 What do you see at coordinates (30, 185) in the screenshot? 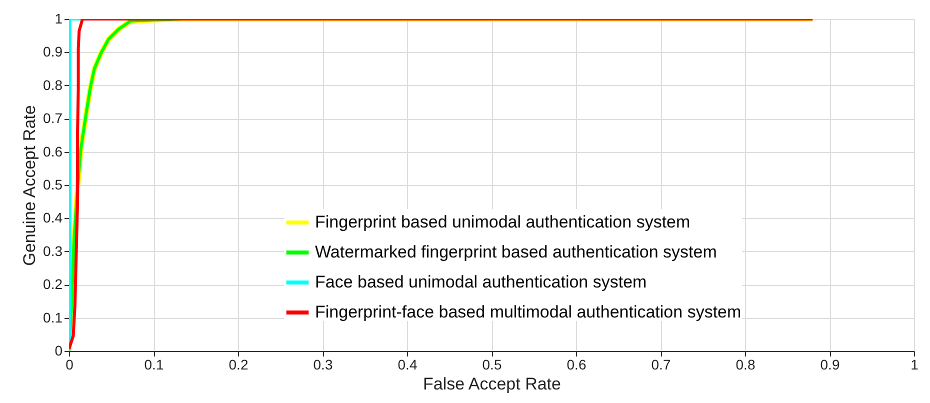
I see `y-axis-title: Genuine Accept Rate` at bounding box center [30, 185].